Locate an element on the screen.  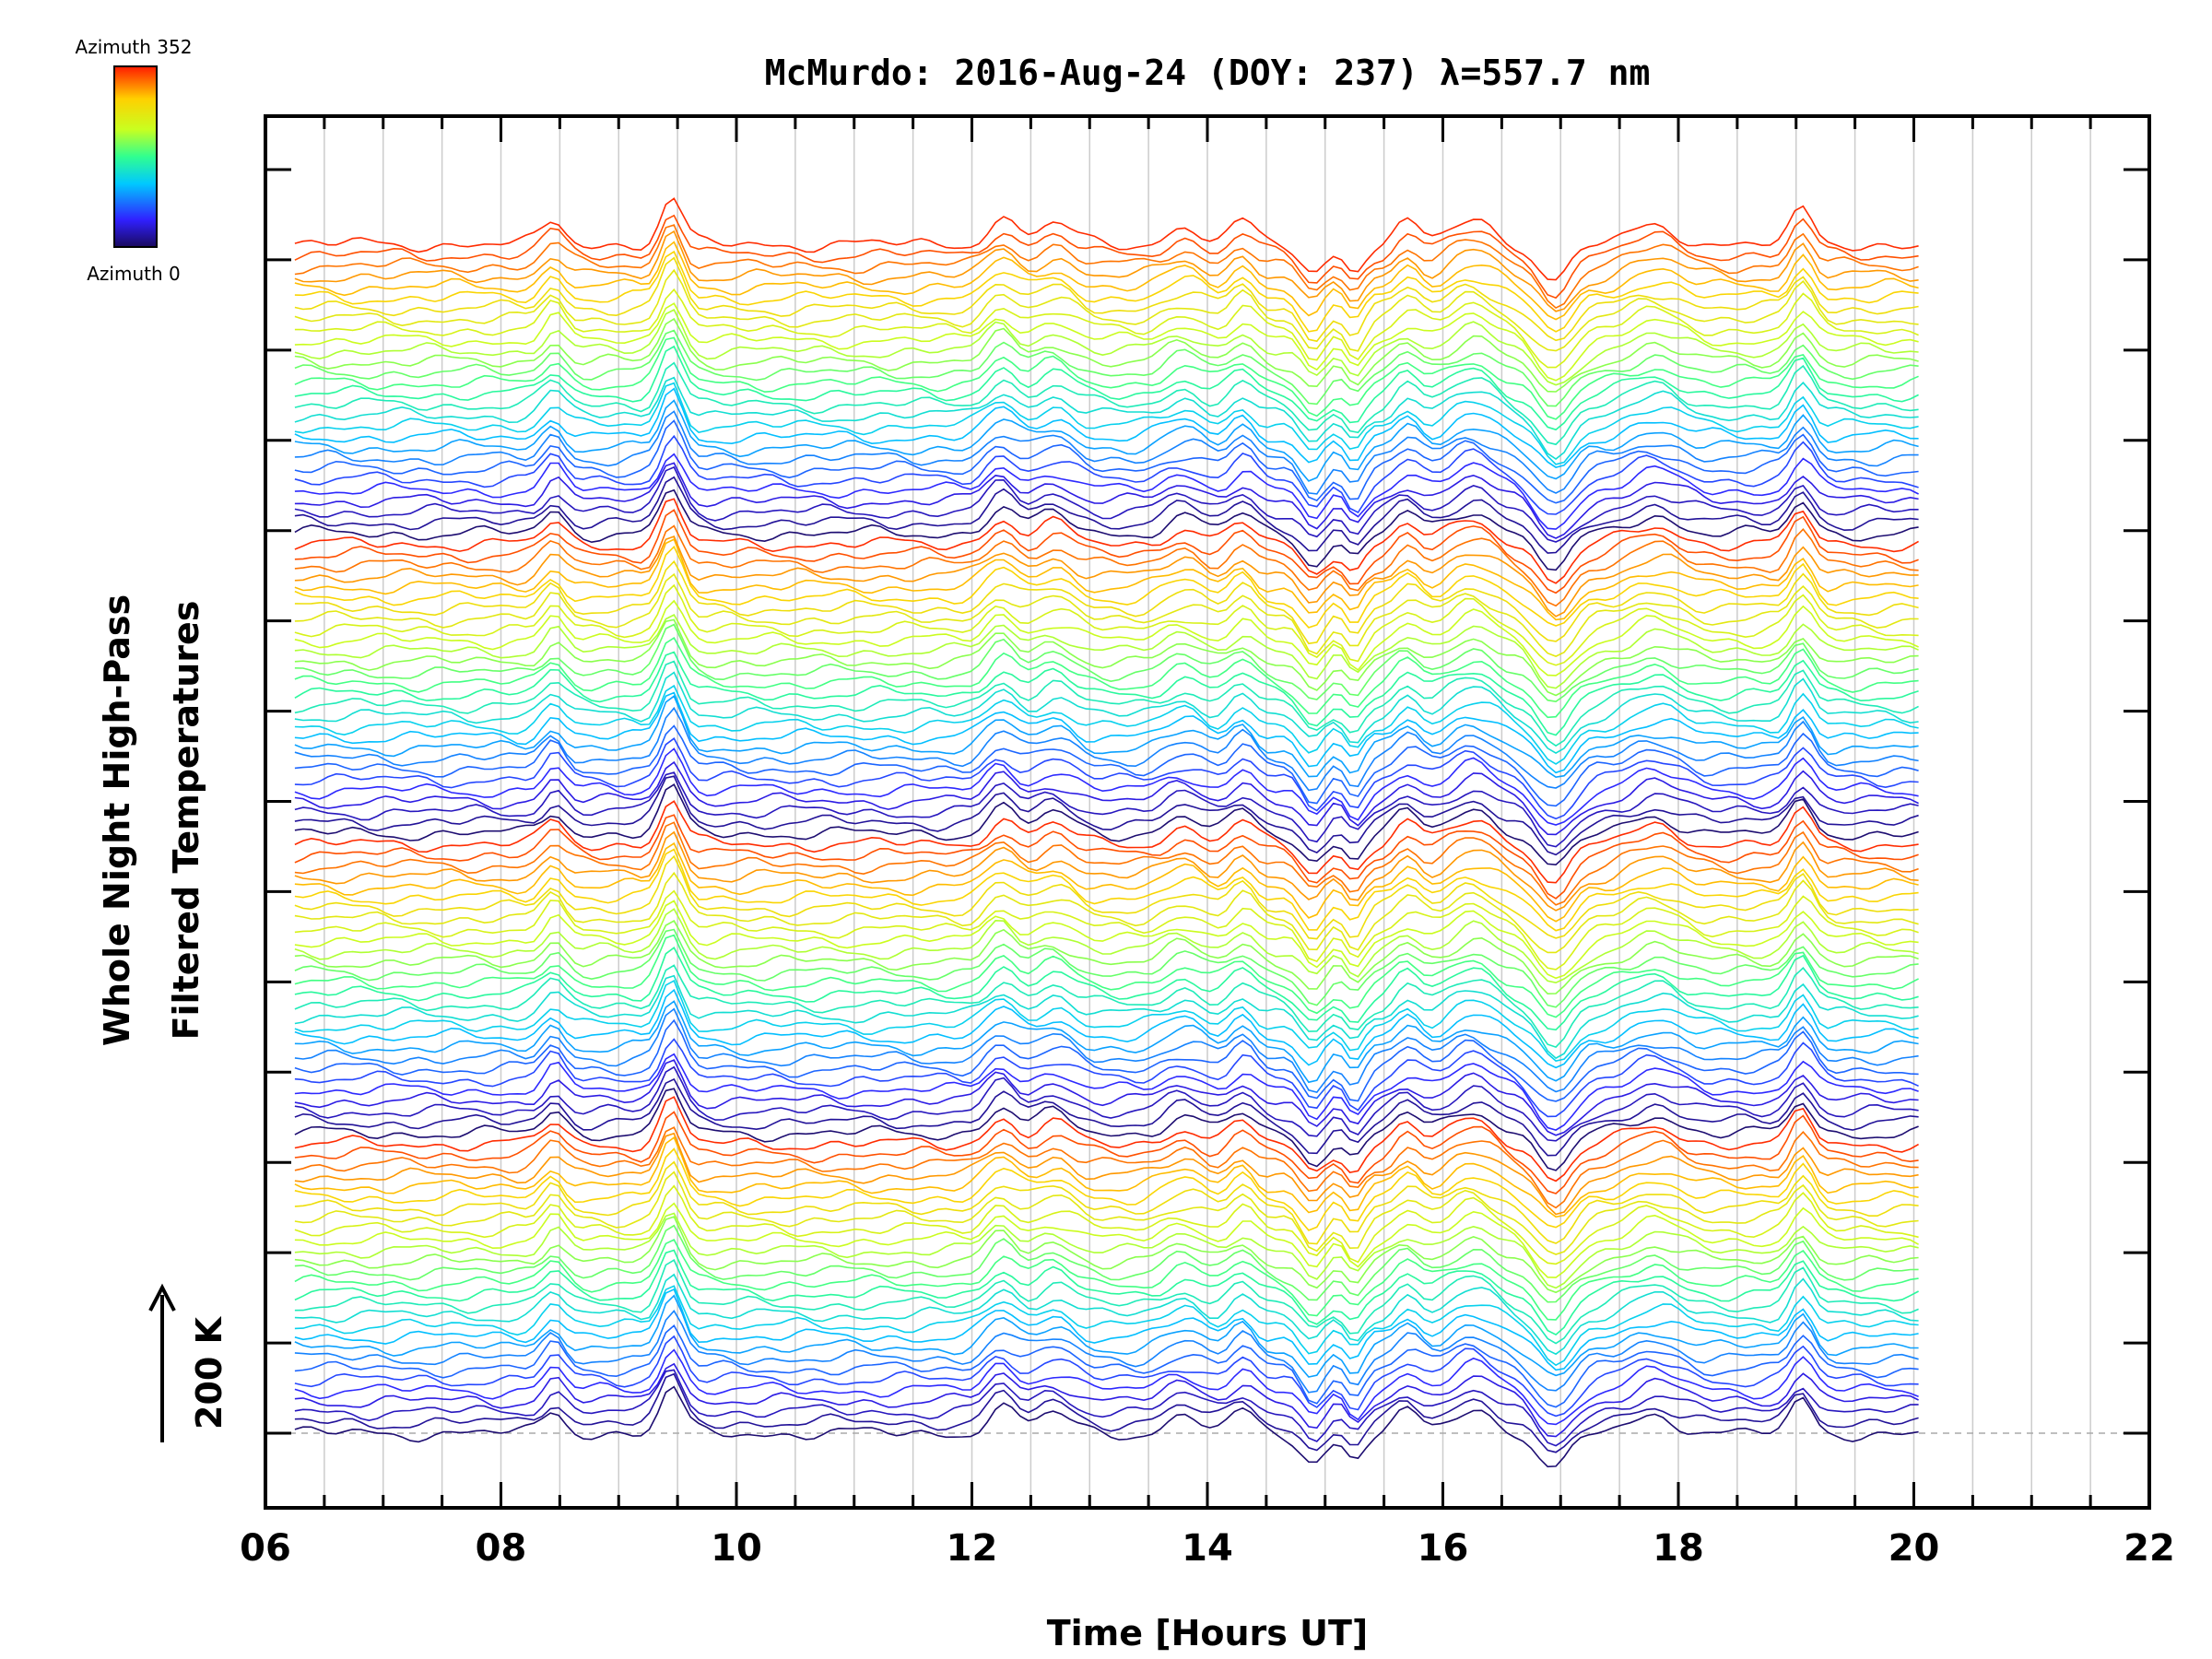
x-tick-label: 10 is located at coordinates (736, 1548).